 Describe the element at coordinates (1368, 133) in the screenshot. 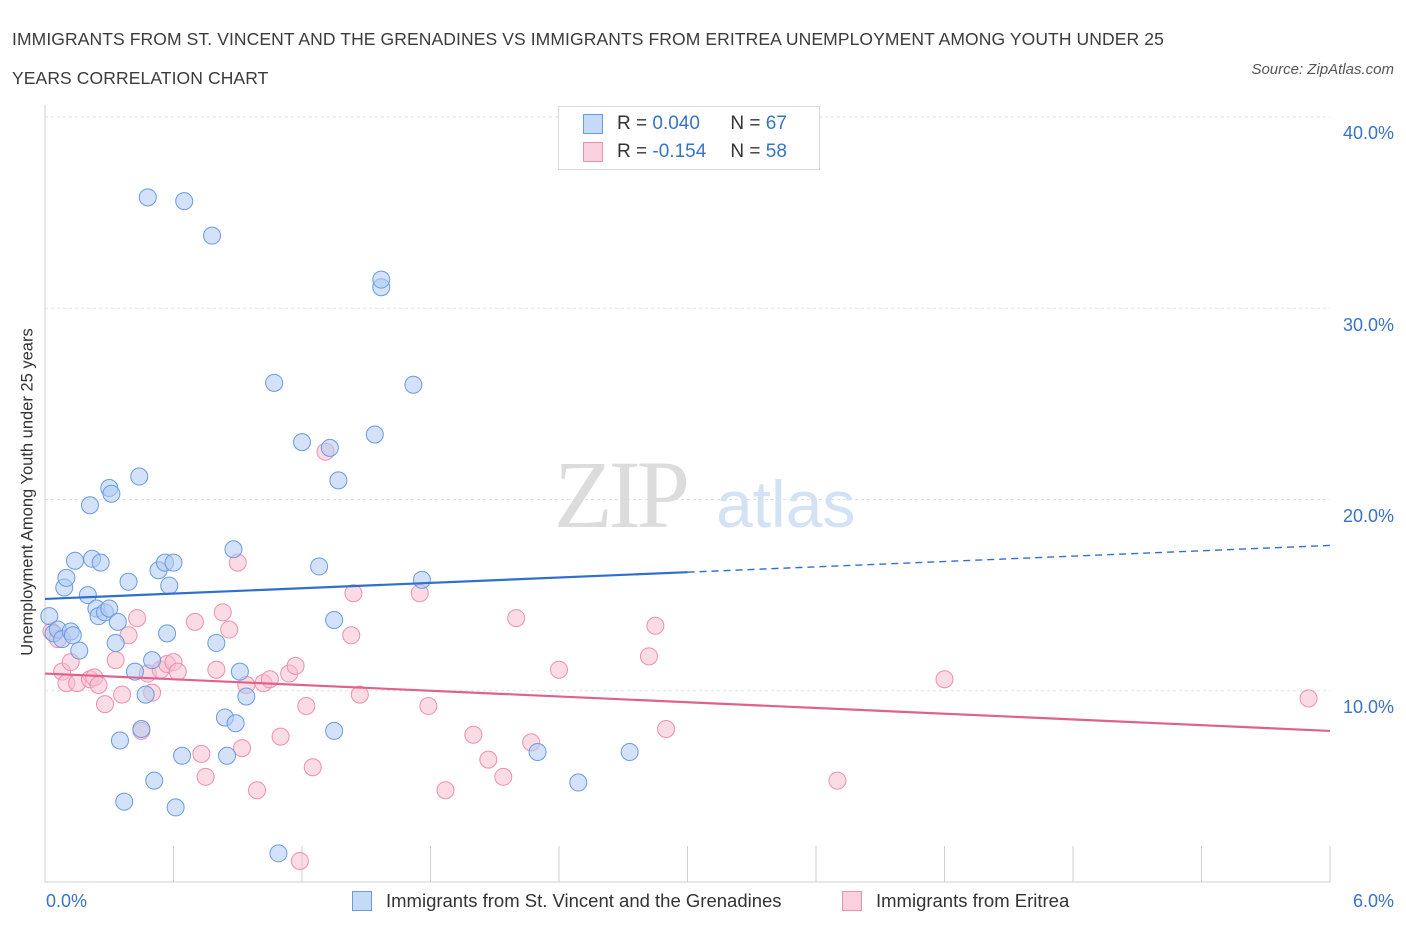

I see `y-tick-label-40: 40.0%` at that location.